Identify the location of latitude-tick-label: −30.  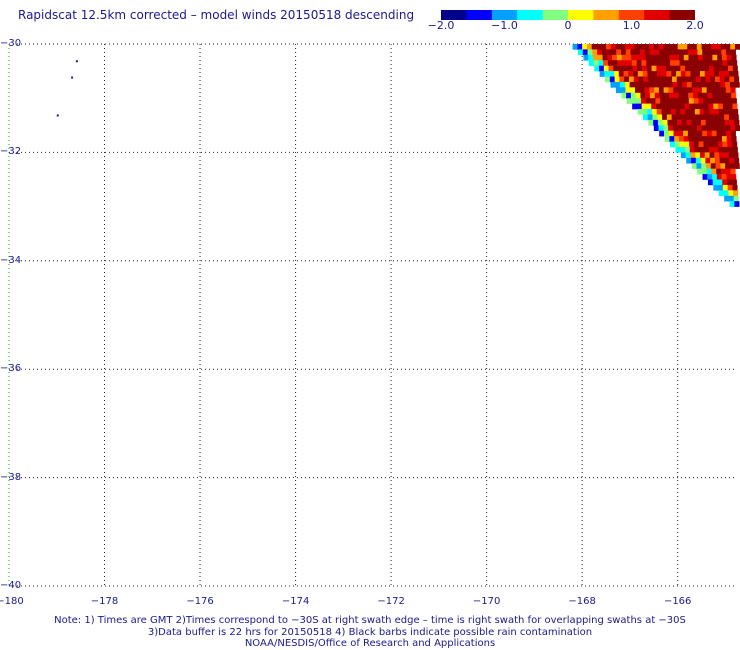
(11, 43).